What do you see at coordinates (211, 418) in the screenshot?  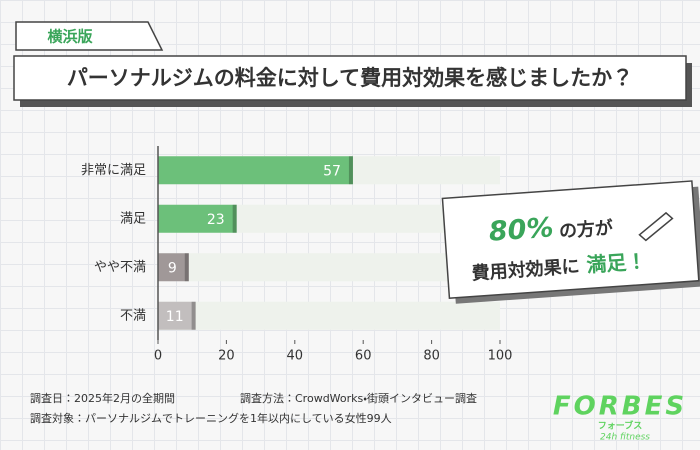 I see `note-target: 調査対象：パーソナルジムでトレーニングを1年以内にしている女性99人` at bounding box center [211, 418].